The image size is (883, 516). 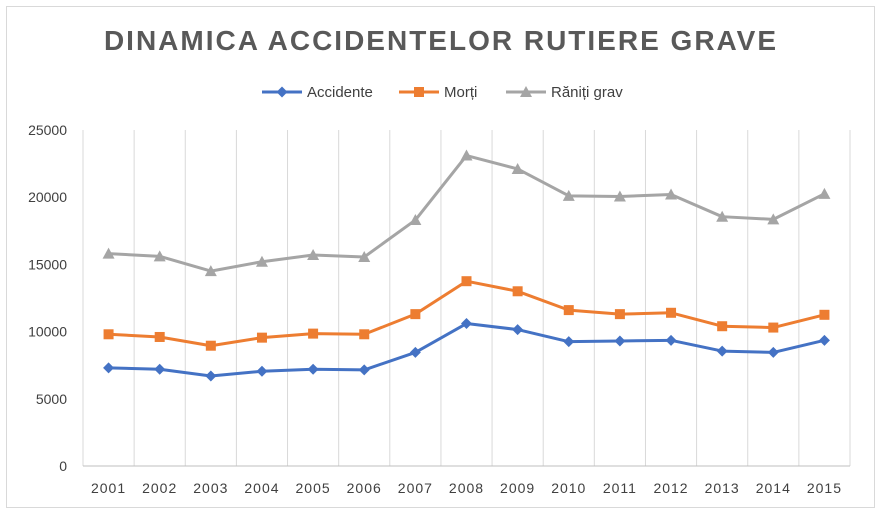 What do you see at coordinates (364, 488) in the screenshot?
I see `x-tick-label: 2006` at bounding box center [364, 488].